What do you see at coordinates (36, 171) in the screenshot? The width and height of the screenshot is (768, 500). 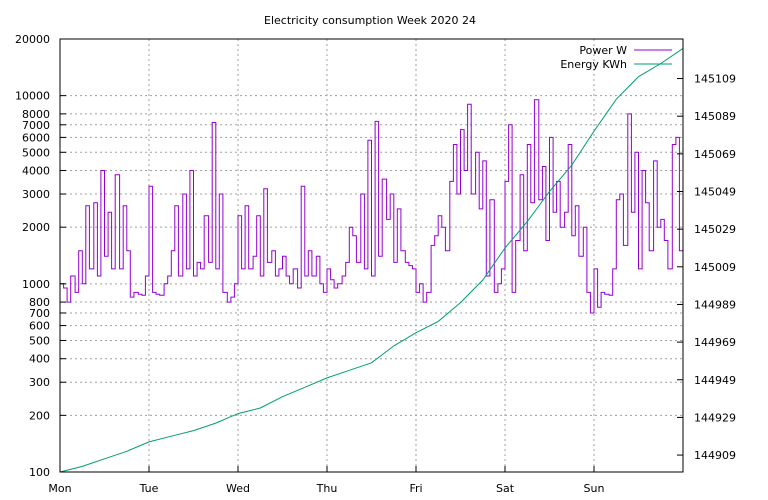 I see `left-tick-label: 4000` at bounding box center [36, 171].